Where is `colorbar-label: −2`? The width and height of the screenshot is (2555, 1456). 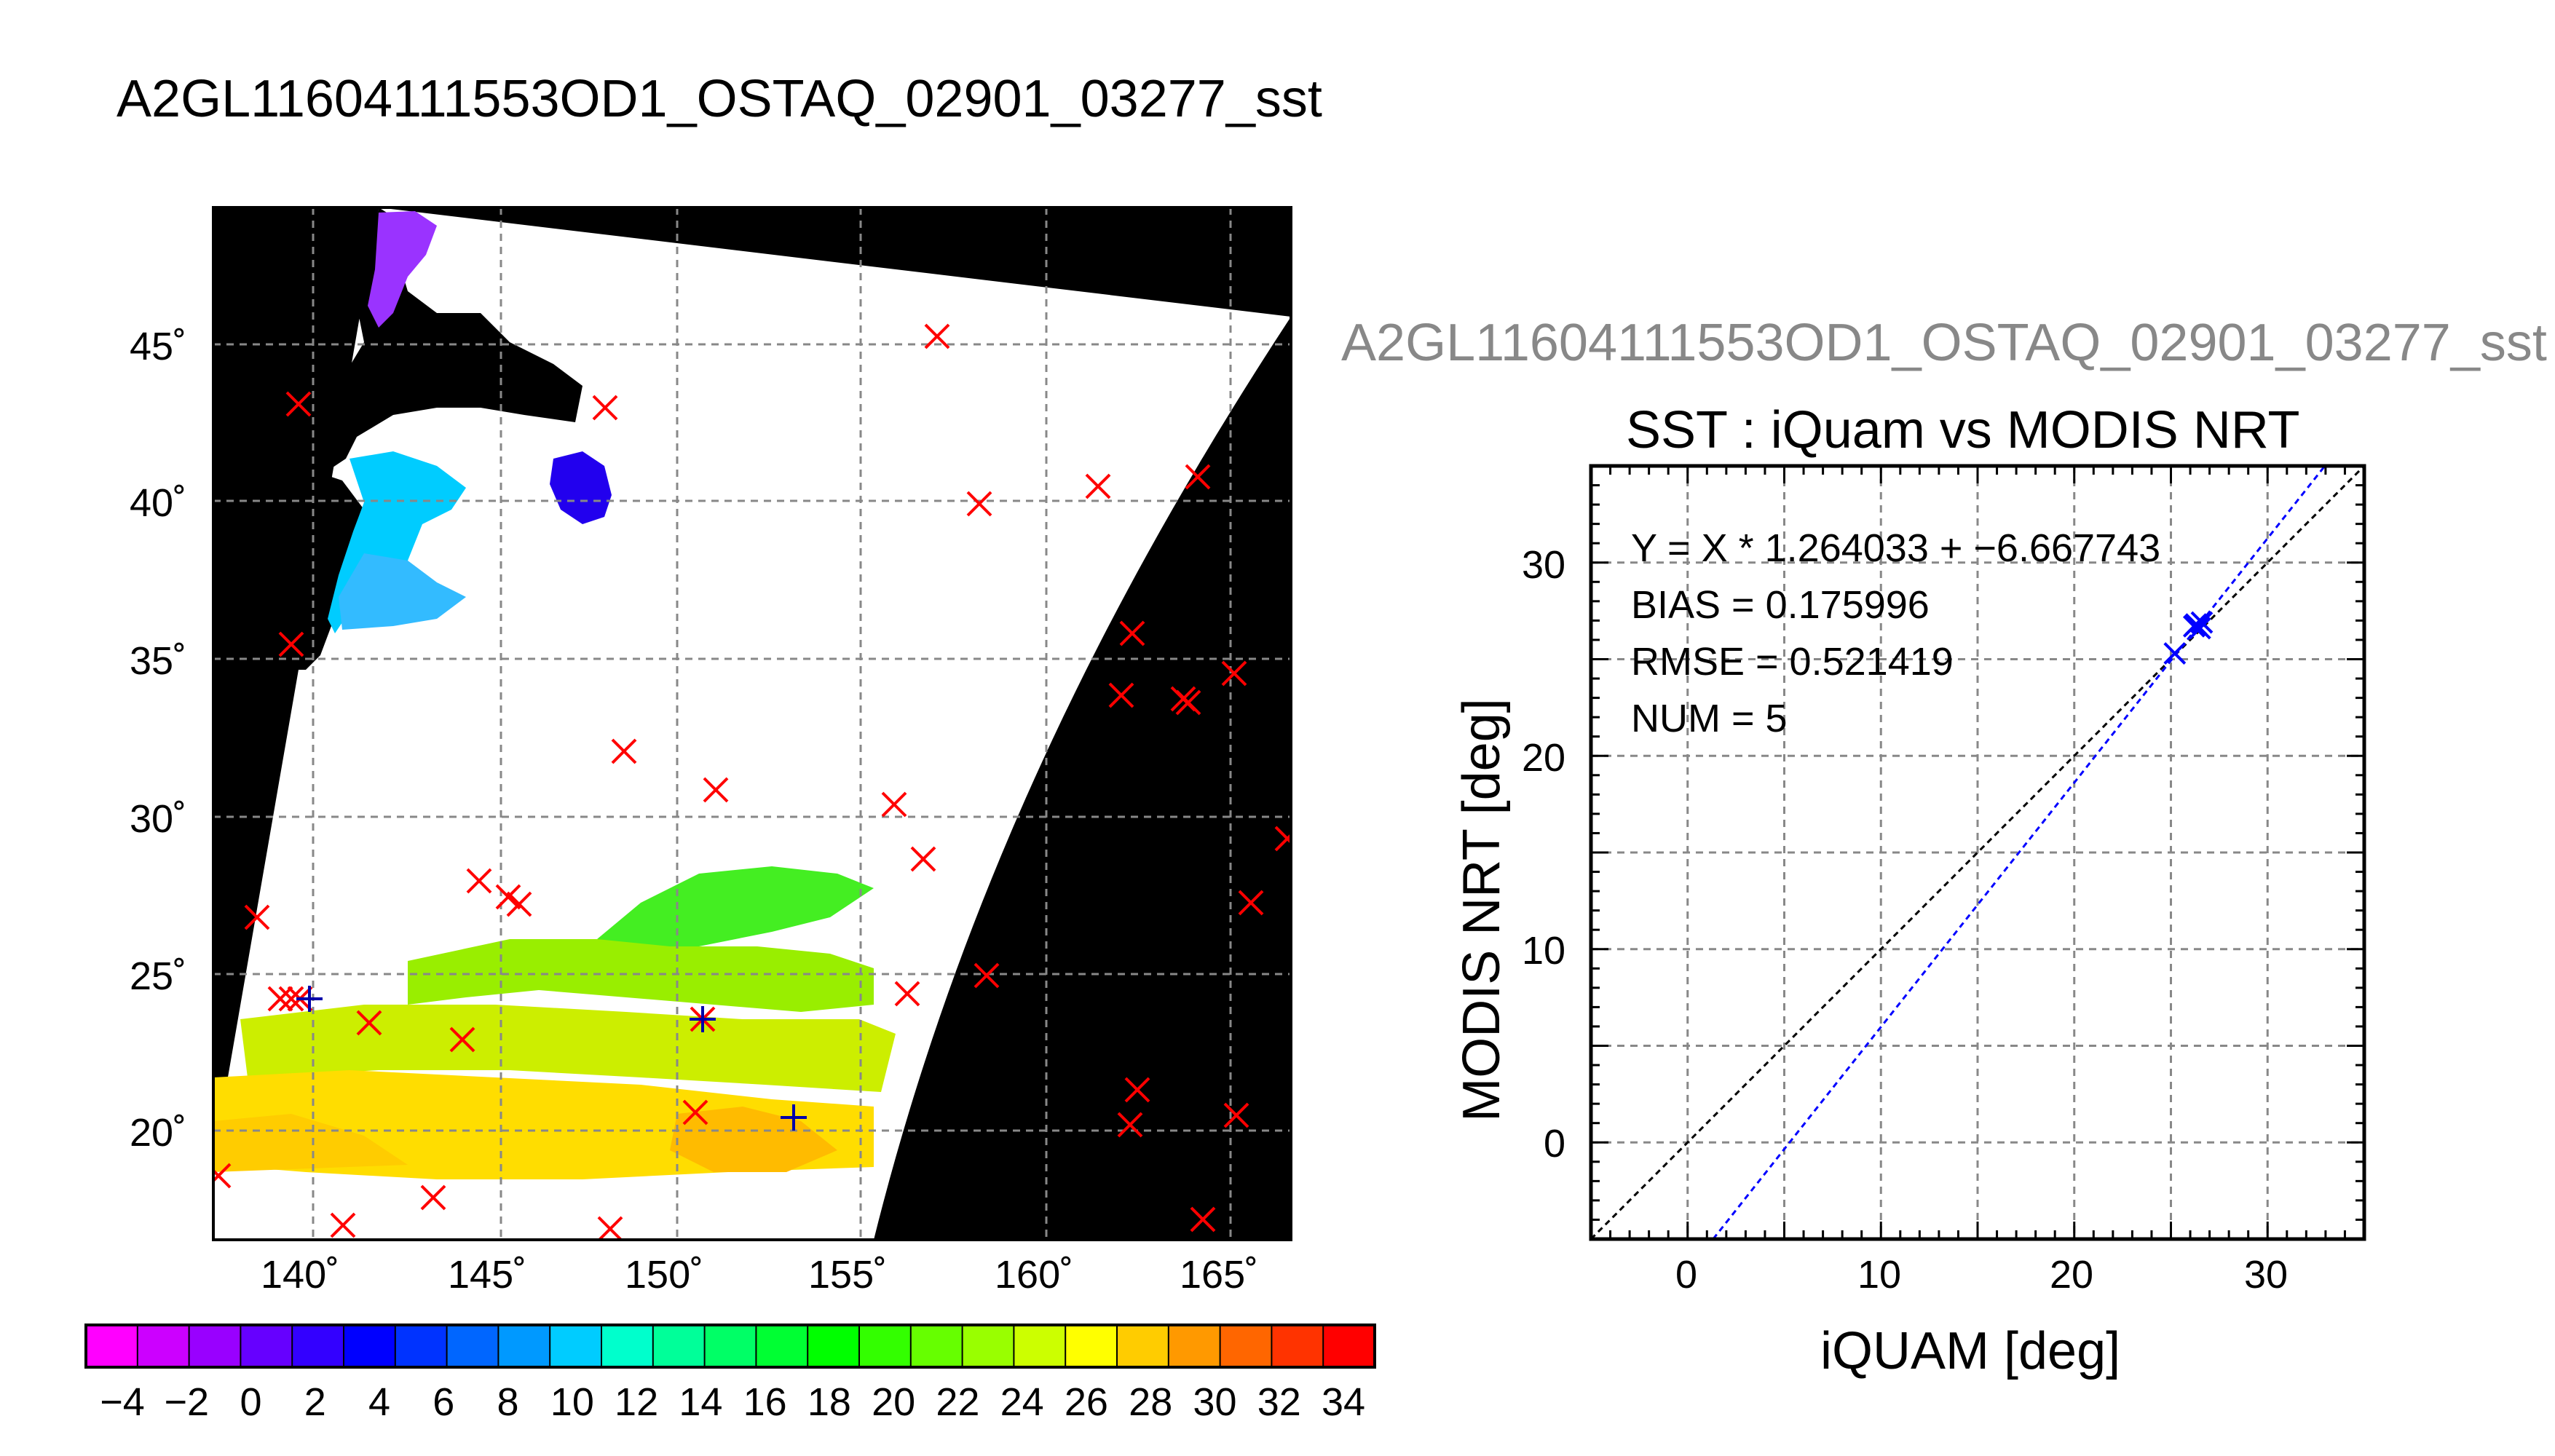 colorbar-label: −2 is located at coordinates (187, 1402).